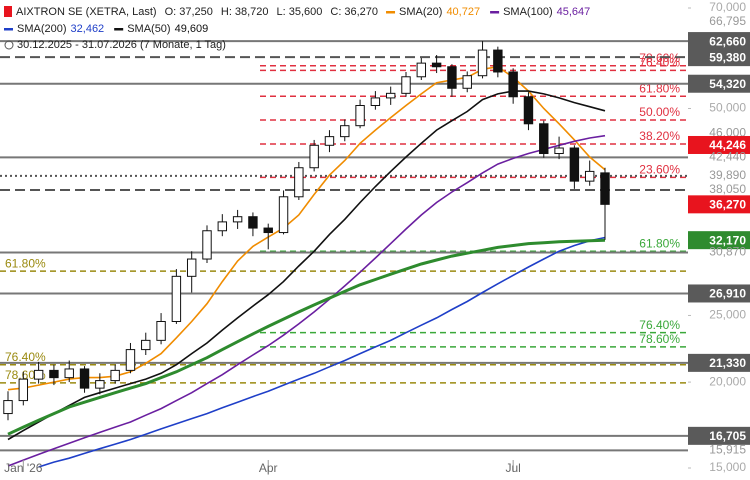 Image resolution: width=750 pixels, height=480 pixels. What do you see at coordinates (727, 189) in the screenshot?
I see `price-label: 38,050` at bounding box center [727, 189].